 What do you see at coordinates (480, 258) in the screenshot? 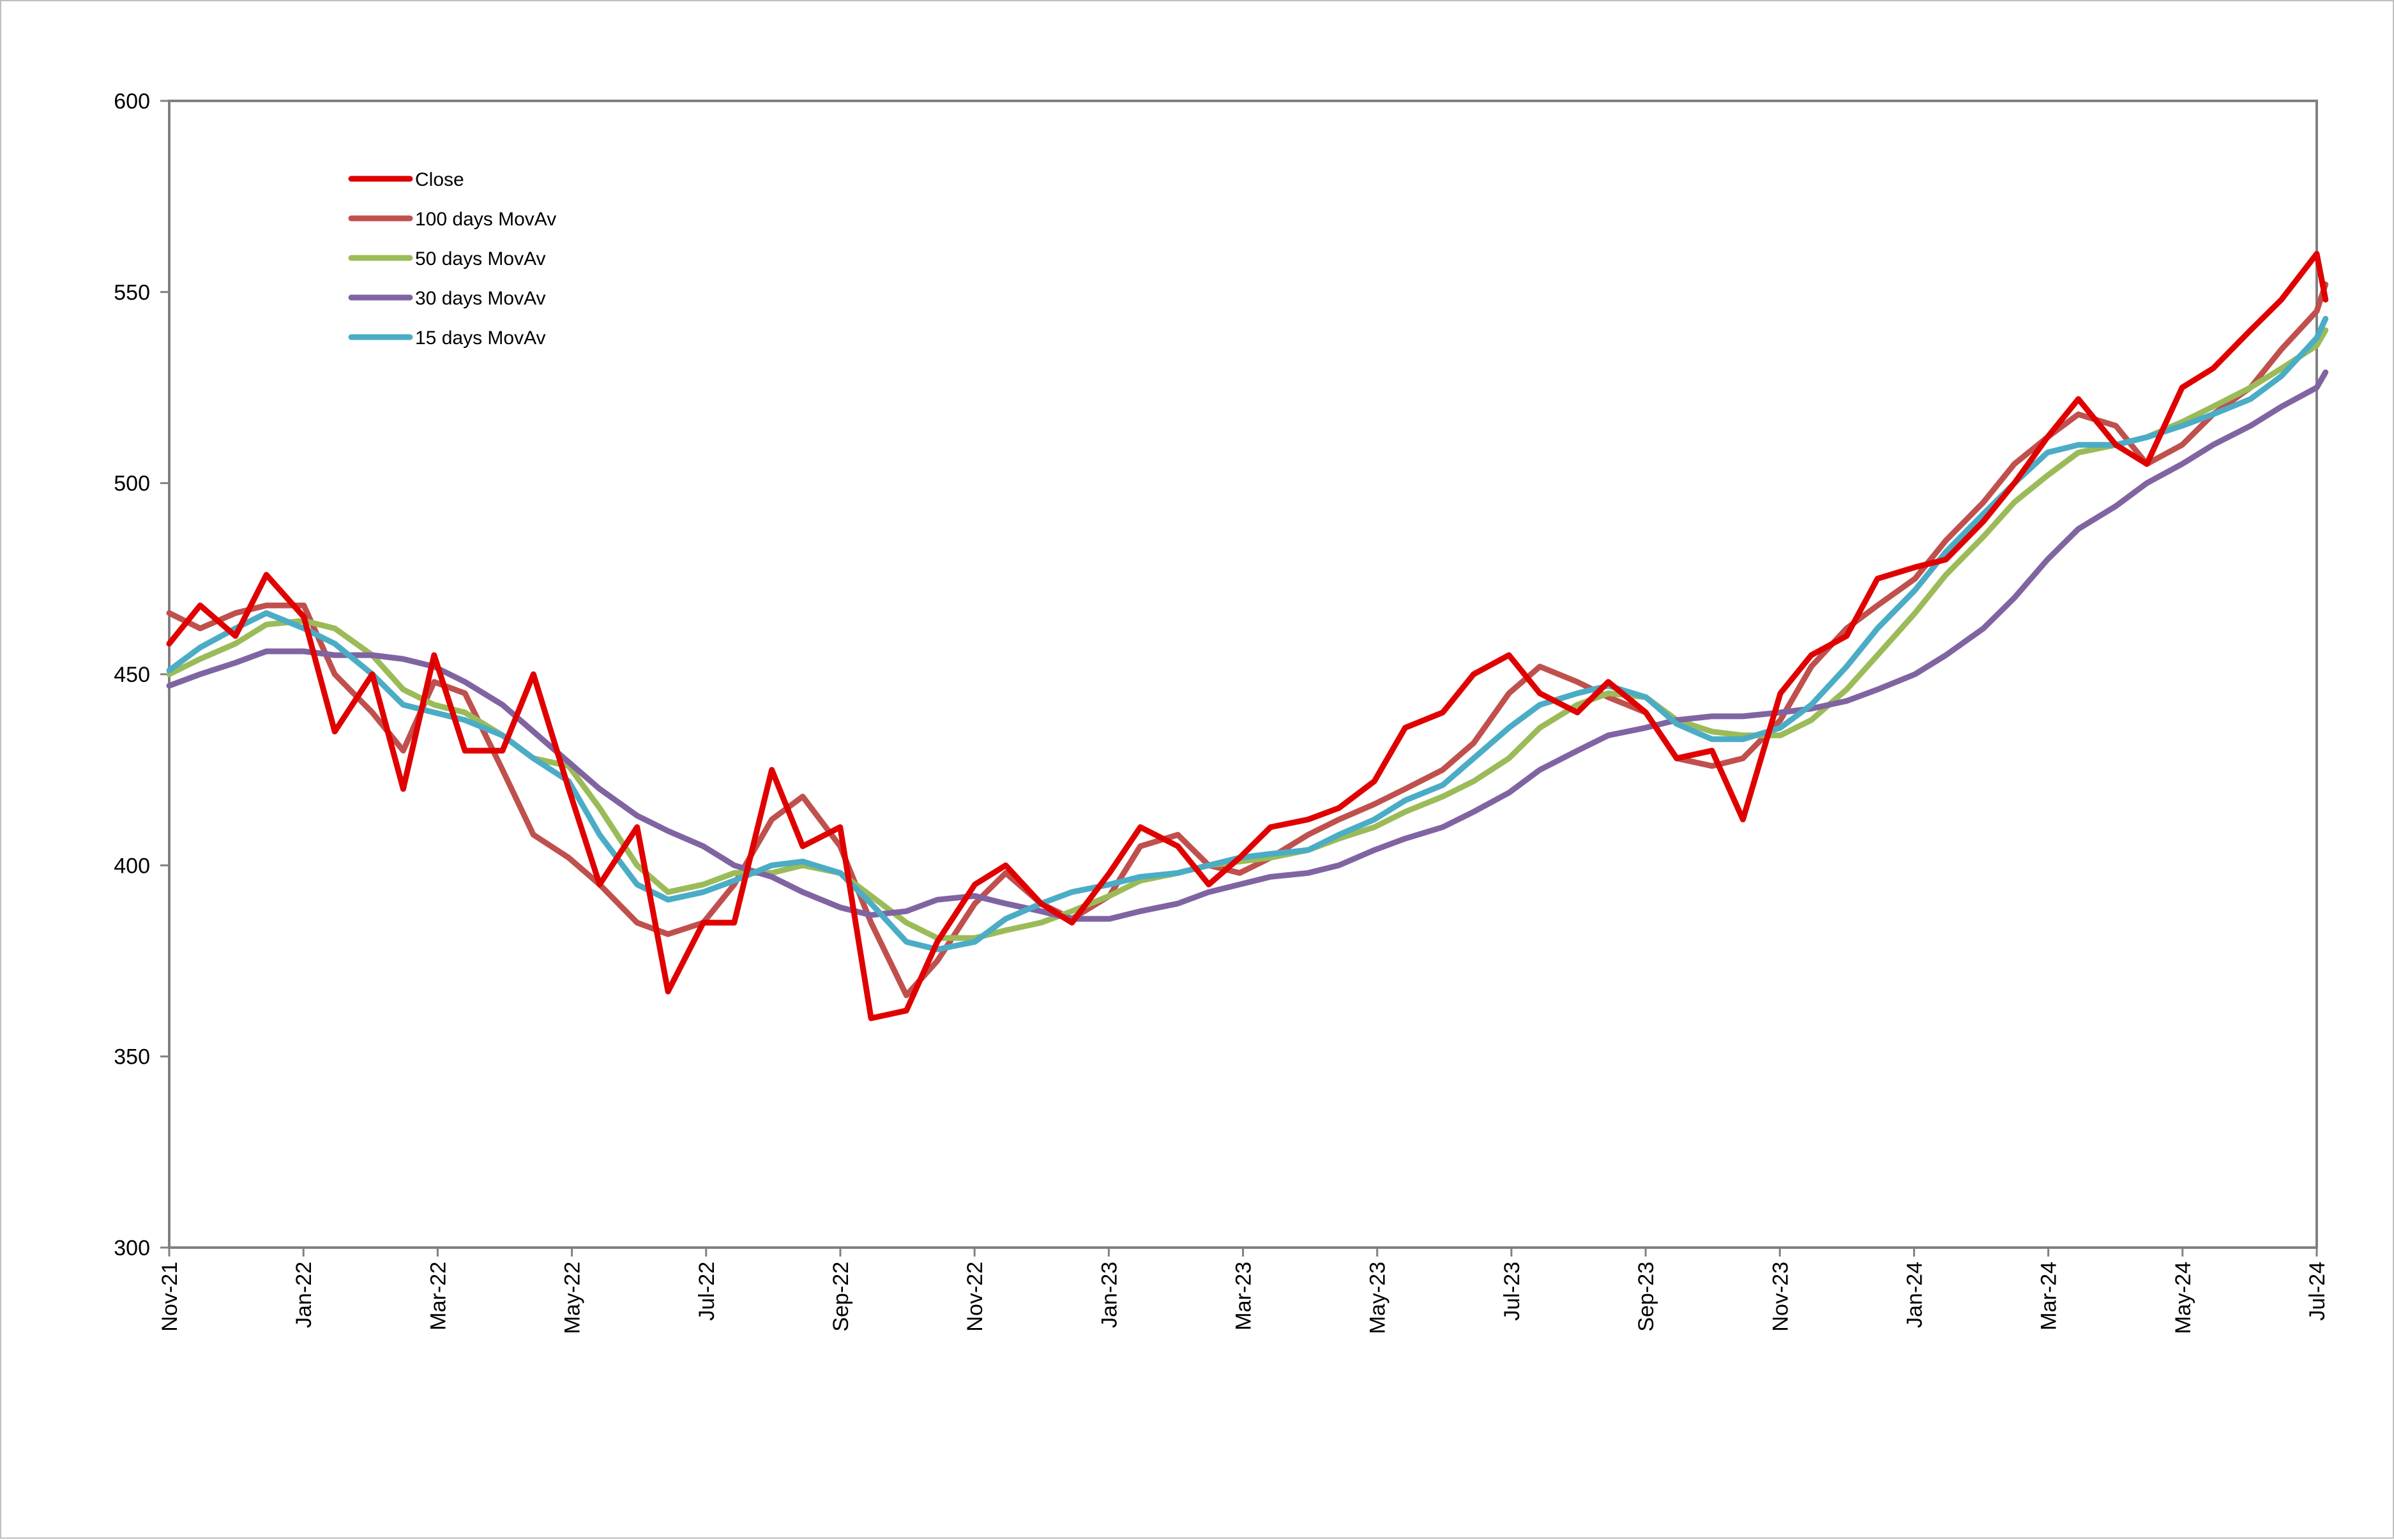
I see `legend-label: 50 days MovAv` at bounding box center [480, 258].